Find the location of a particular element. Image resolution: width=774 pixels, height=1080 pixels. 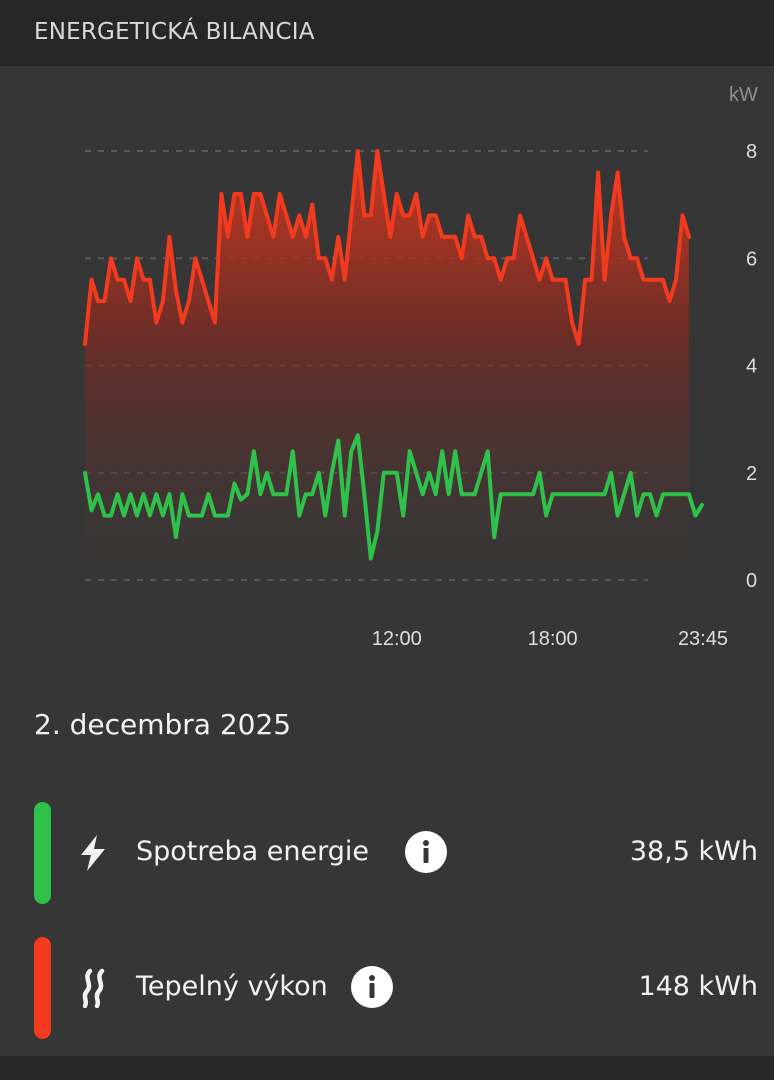

legend-label: Spotreba energie is located at coordinates (252, 851).